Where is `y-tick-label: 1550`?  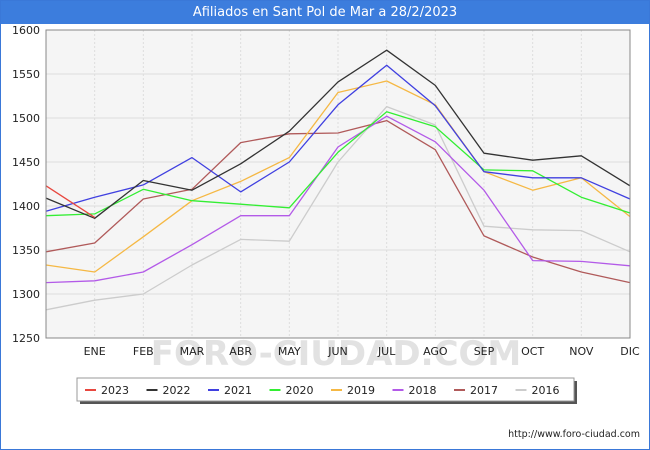
y-tick-label: 1550 is located at coordinates (26, 74).